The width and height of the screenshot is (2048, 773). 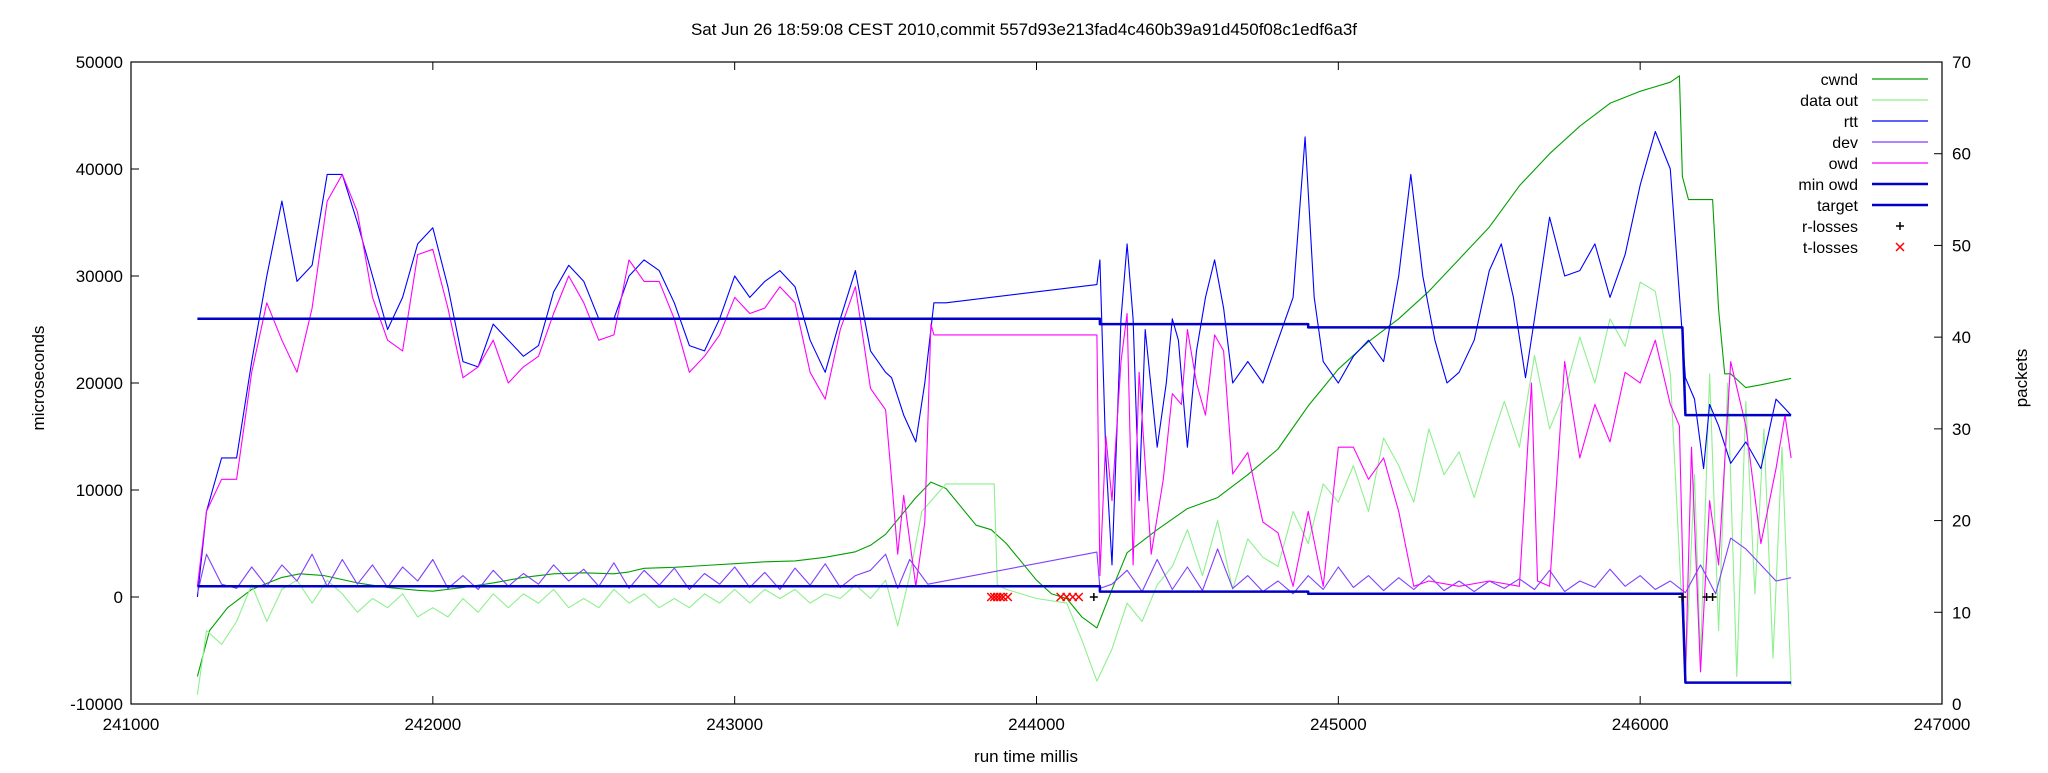 I want to click on y2-tick-label: 70, so click(x=1961, y=62).